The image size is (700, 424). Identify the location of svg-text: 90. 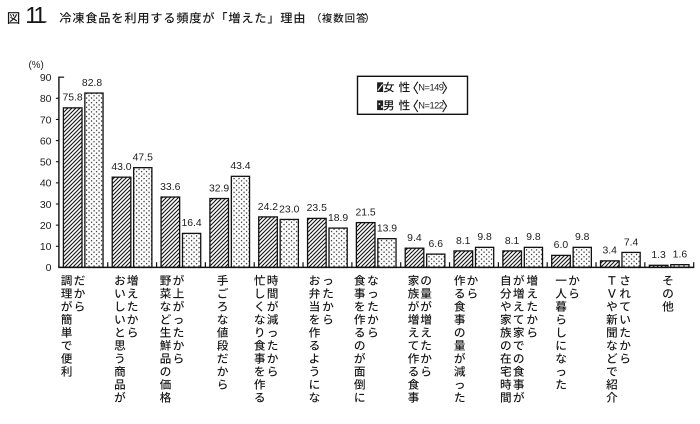
(46, 78).